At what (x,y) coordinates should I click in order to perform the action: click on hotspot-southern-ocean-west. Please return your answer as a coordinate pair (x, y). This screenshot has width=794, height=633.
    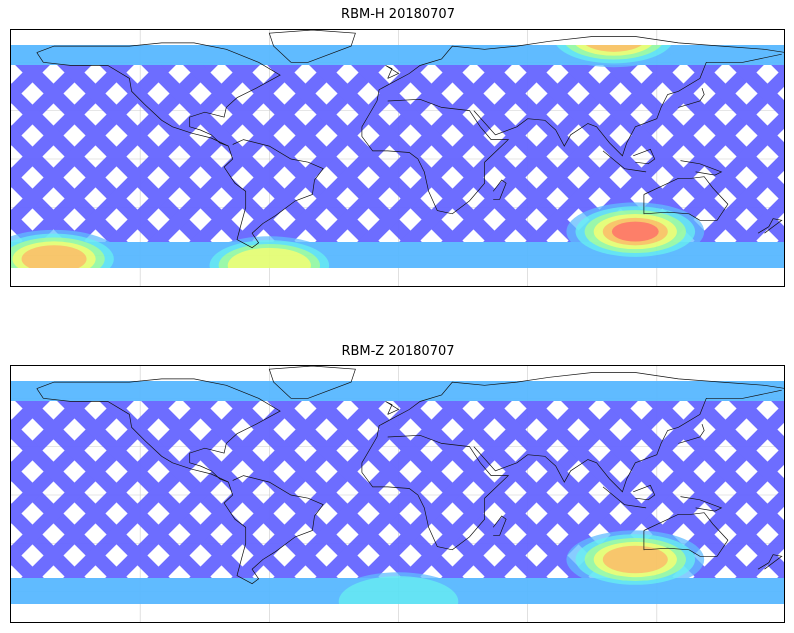
    Looking at the image, I should click on (67, 248).